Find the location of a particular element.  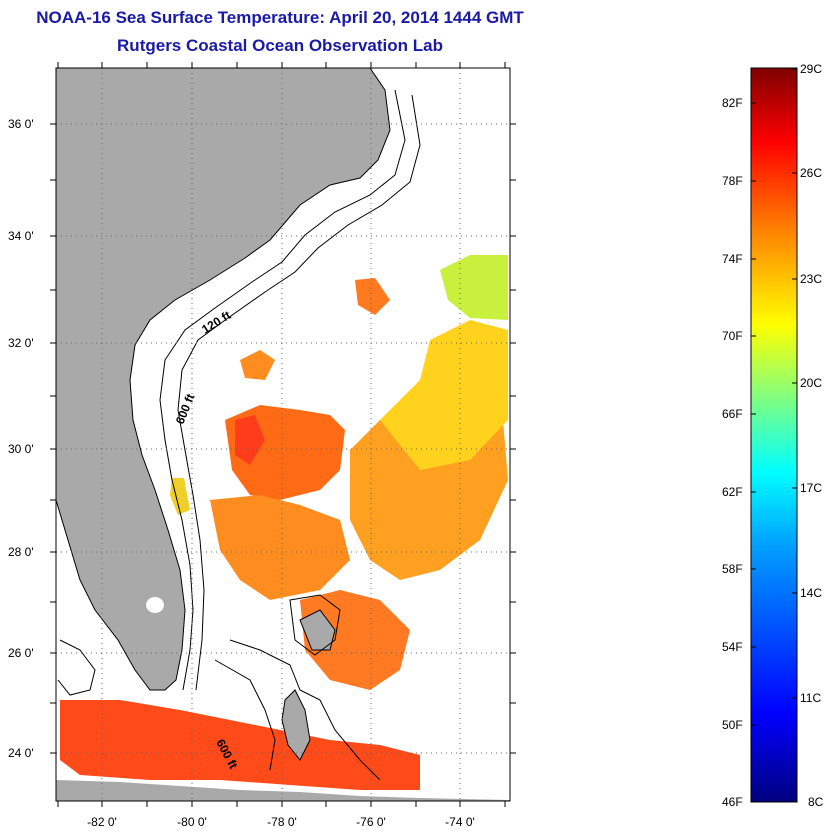

colorbar-c-23: 23C is located at coordinates (811, 279).